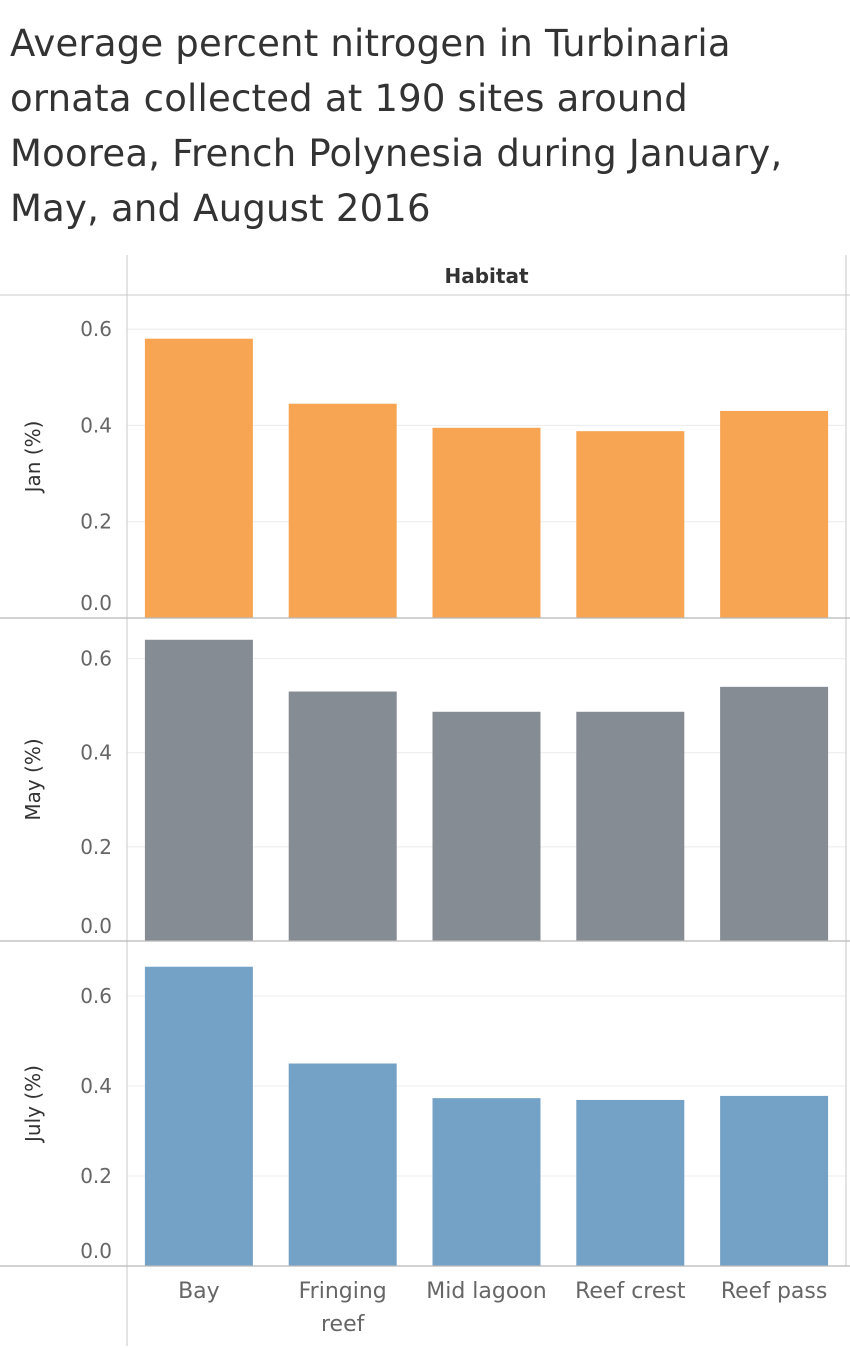 This screenshot has height=1348, width=850. I want to click on column-header: Habitat, so click(486, 276).